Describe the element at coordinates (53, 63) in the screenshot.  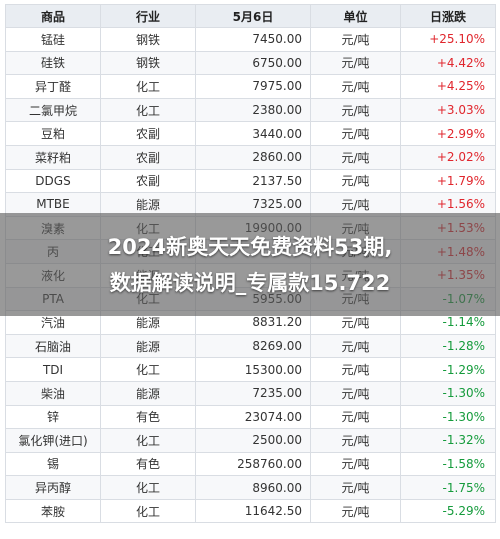
I see `cell-commodity: 硅铁` at that location.